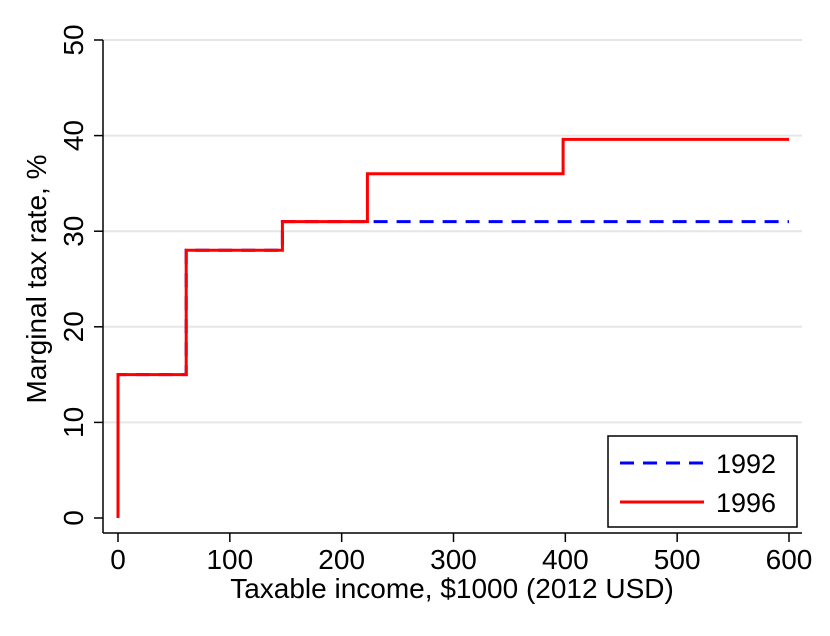 Image resolution: width=830 pixels, height=636 pixels. I want to click on y-tick-label: 50, so click(73, 39).